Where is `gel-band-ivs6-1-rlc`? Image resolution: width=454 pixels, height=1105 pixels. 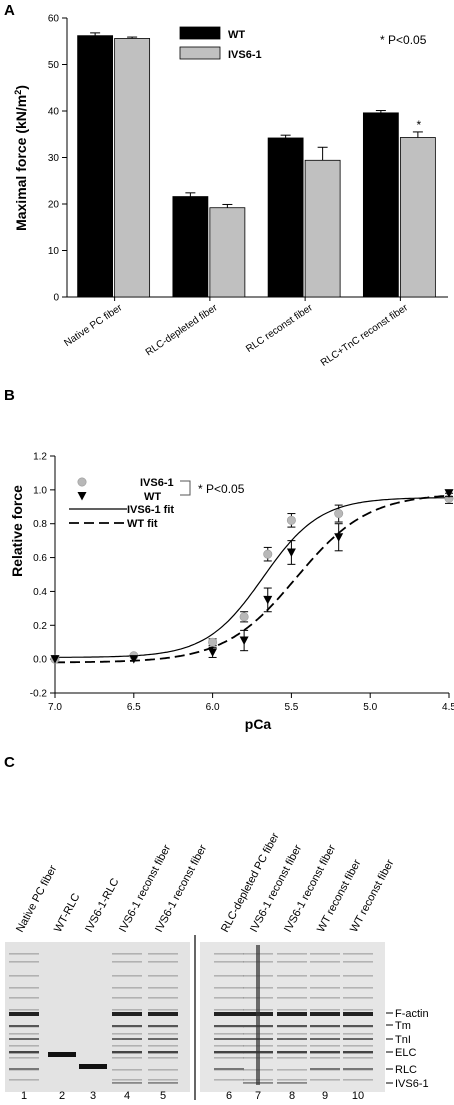
gel-band-ivs6-1-rlc is located at coordinates (93, 1066).